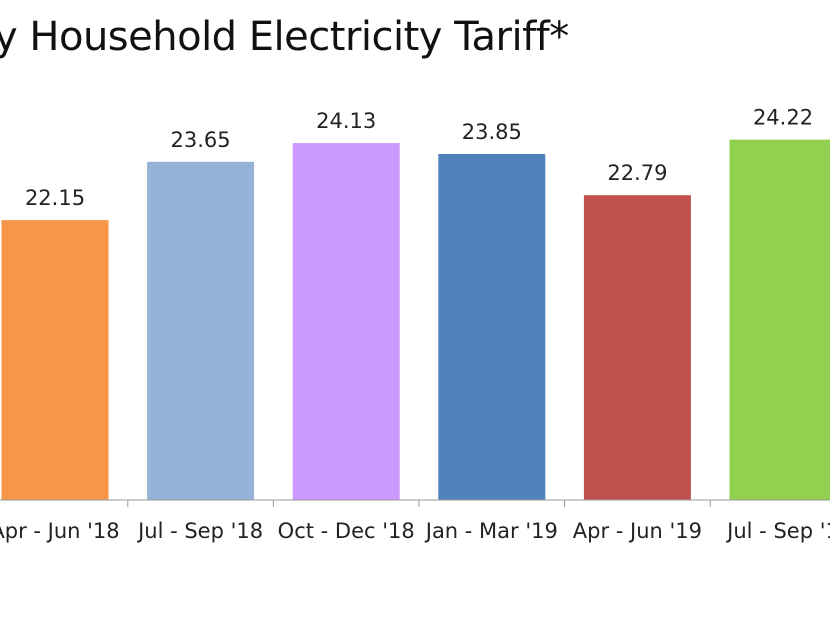 Image resolution: width=830 pixels, height=622 pixels. Describe the element at coordinates (284, 37) in the screenshot. I see `chart-title: y Household Electricity Tariff*` at that location.